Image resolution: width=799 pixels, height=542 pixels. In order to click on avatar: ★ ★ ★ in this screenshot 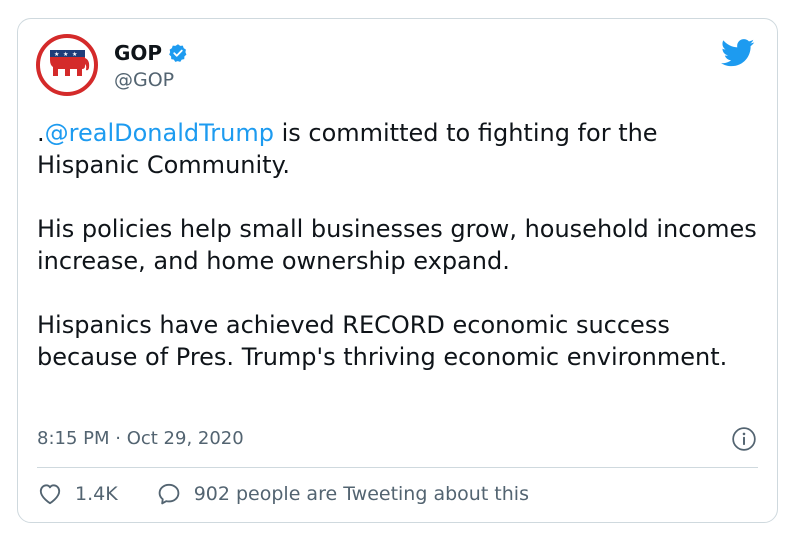, I will do `click(67, 65)`.